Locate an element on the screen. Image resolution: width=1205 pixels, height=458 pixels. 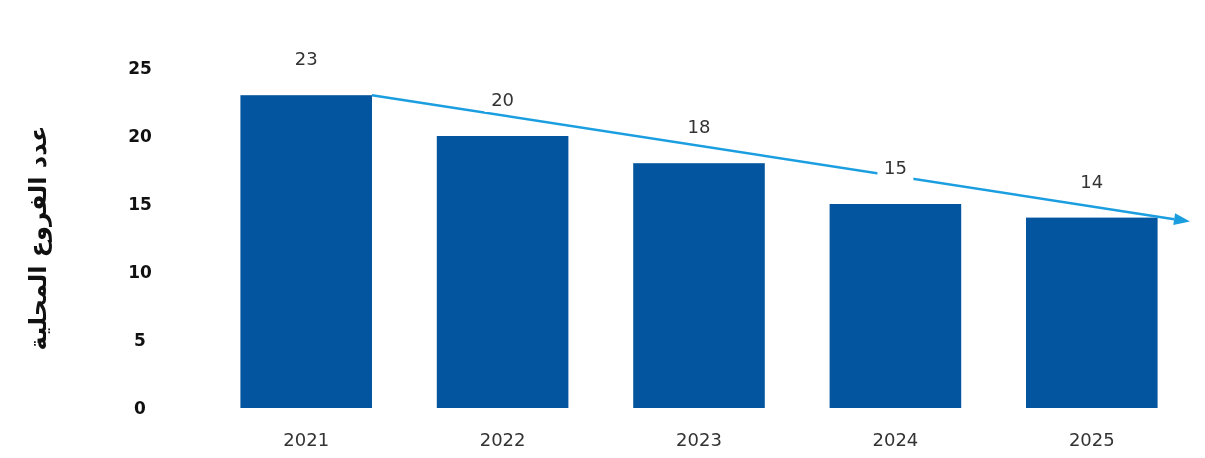
data-label: 14 is located at coordinates (1092, 181).